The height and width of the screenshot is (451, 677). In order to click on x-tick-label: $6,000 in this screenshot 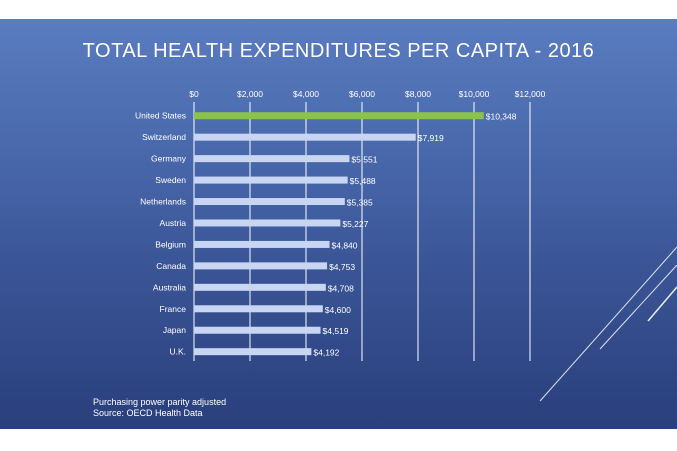, I will do `click(362, 94)`.